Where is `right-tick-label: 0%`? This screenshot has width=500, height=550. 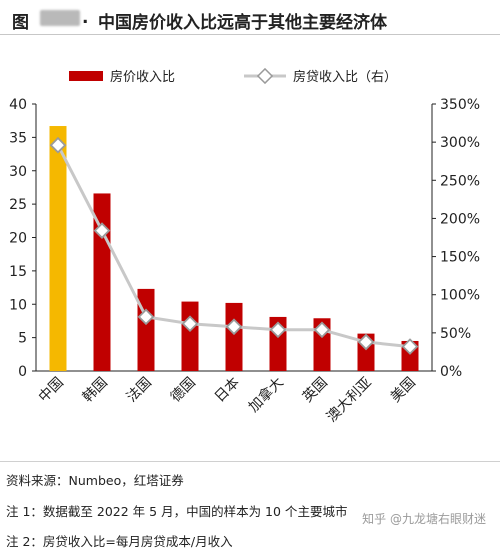 right-tick-label: 0% is located at coordinates (451, 372).